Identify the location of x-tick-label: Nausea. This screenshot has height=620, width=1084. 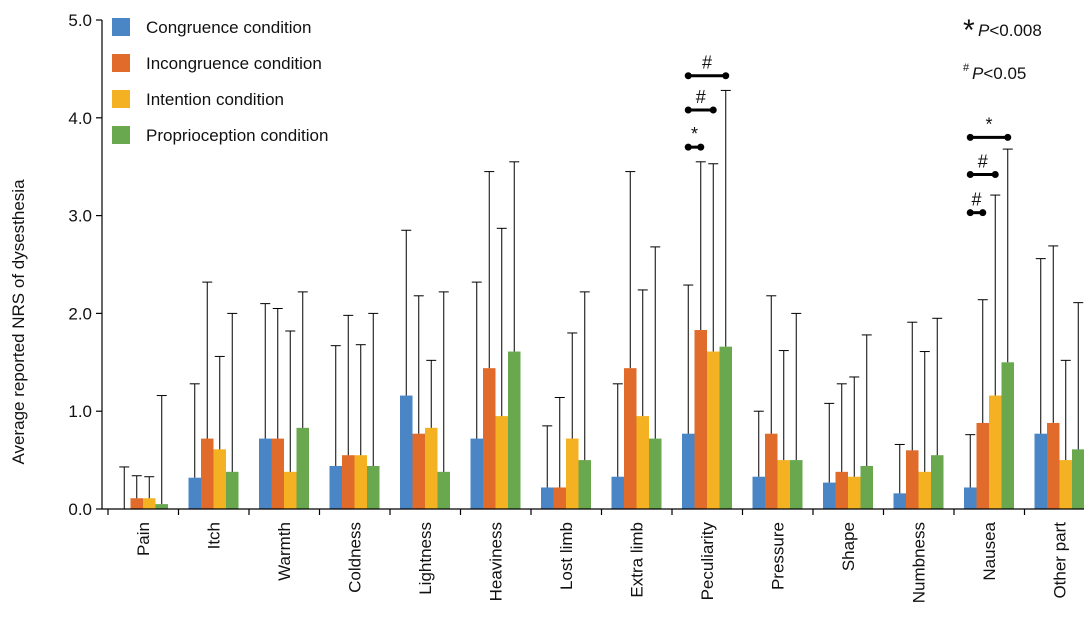
(989, 550).